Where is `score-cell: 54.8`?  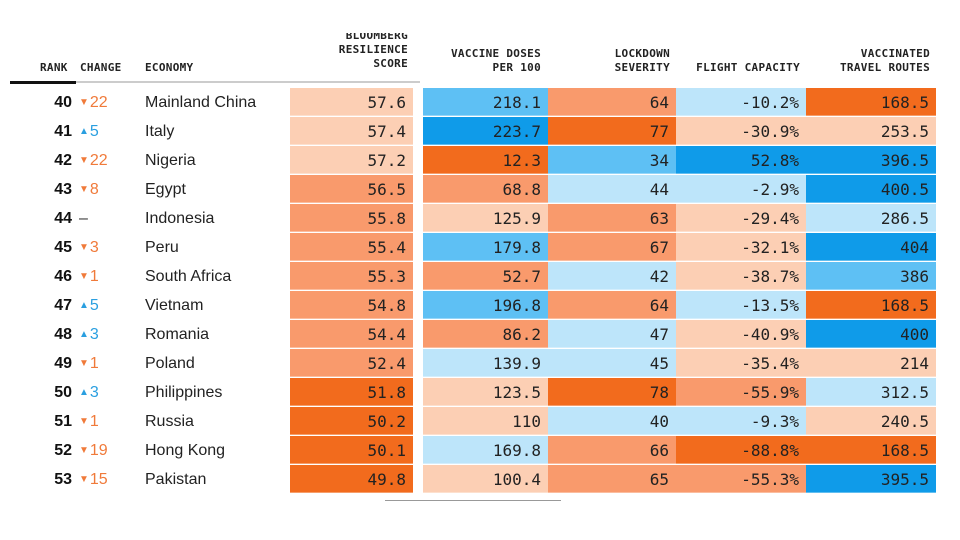
score-cell: 54.8 is located at coordinates (351, 305).